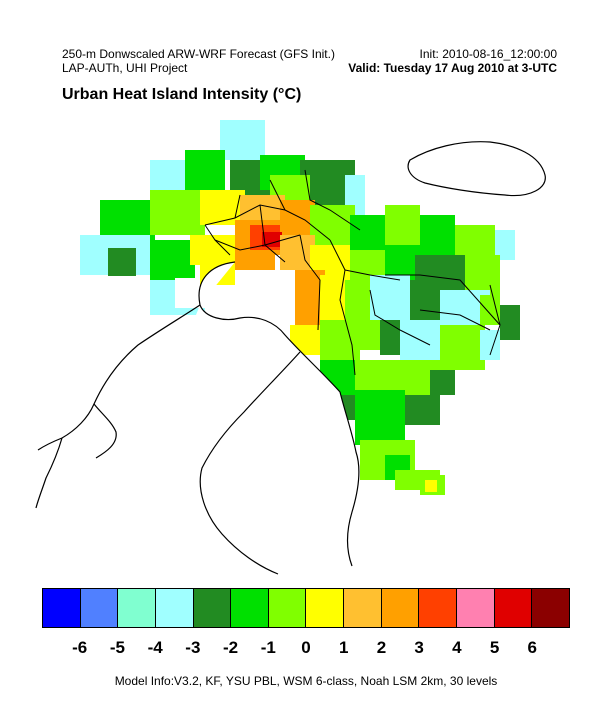 Image resolution: width=612 pixels, height=705 pixels. I want to click on color-legend, so click(306, 608).